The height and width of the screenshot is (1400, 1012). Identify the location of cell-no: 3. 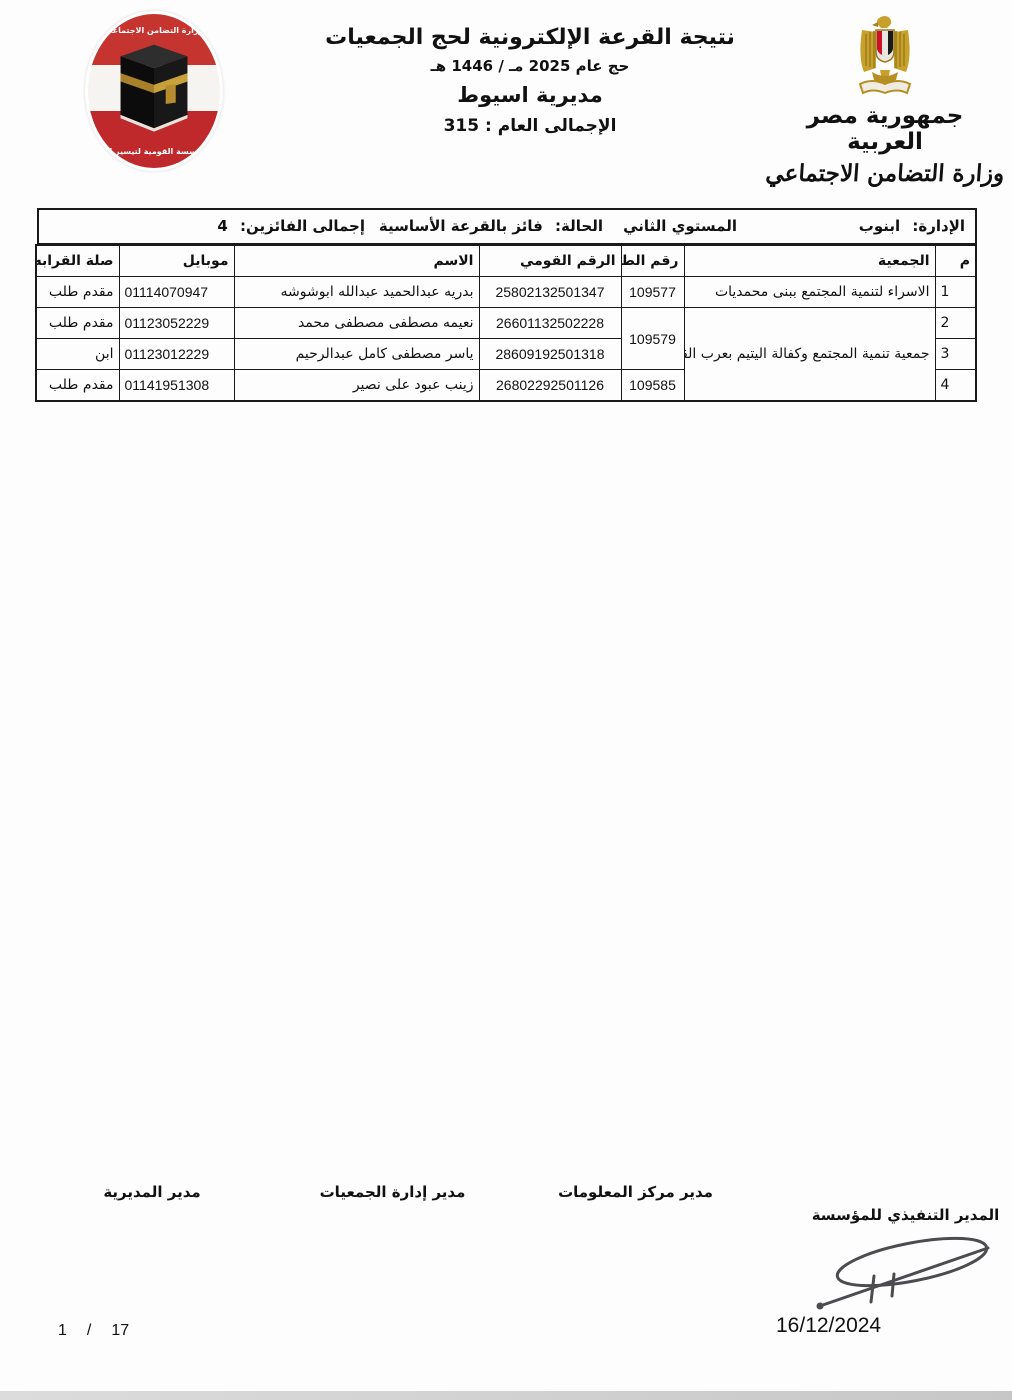
(955, 354).